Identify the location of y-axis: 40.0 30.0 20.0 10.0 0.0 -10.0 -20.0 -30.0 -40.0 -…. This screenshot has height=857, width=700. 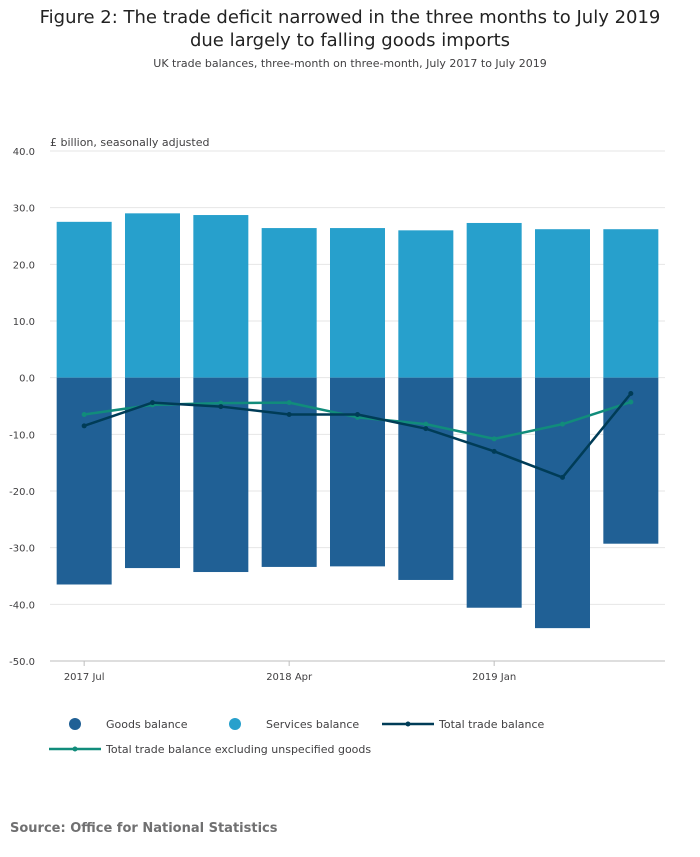
(22, 407).